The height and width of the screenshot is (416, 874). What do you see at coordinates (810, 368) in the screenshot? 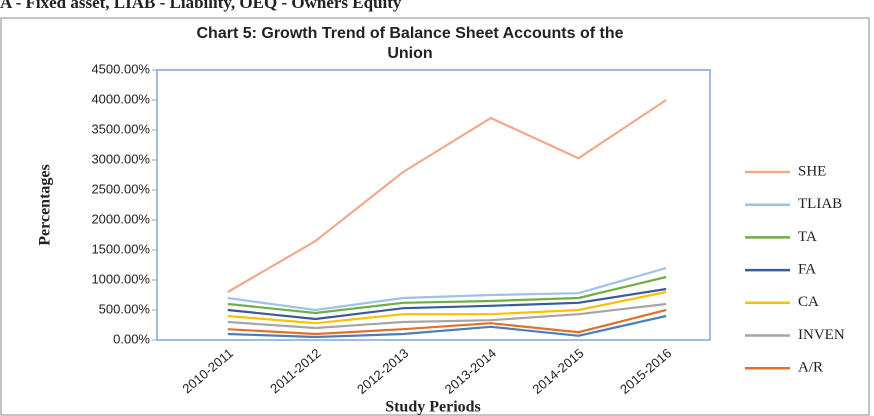
I see `legend-label: A/R` at bounding box center [810, 368].